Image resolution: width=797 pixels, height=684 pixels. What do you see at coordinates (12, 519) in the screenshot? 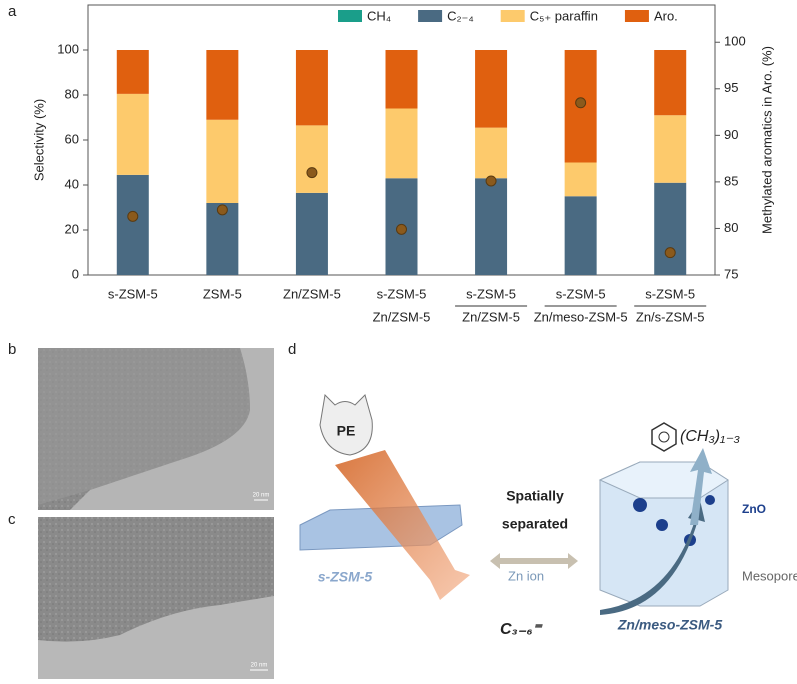
I see `panel-label: c` at bounding box center [12, 519].